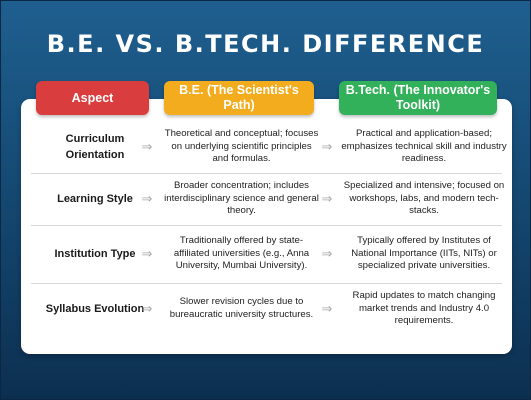 The height and width of the screenshot is (400, 531). Describe the element at coordinates (92, 98) in the screenshot. I see `header-aspect: Aspect` at that location.